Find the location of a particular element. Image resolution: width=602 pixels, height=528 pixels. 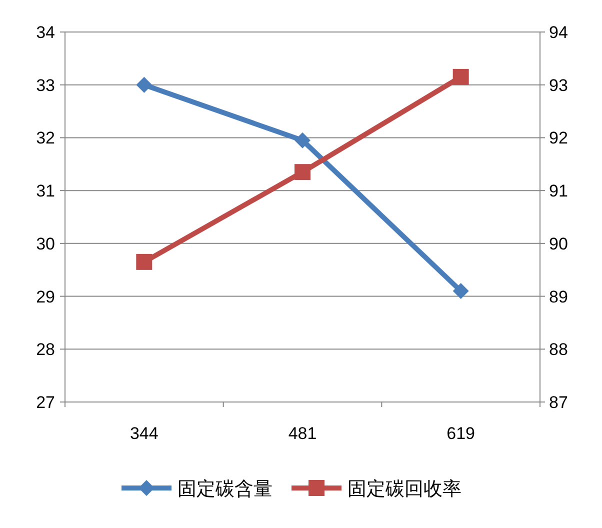

y-tick-label: 27 is located at coordinates (45, 402).